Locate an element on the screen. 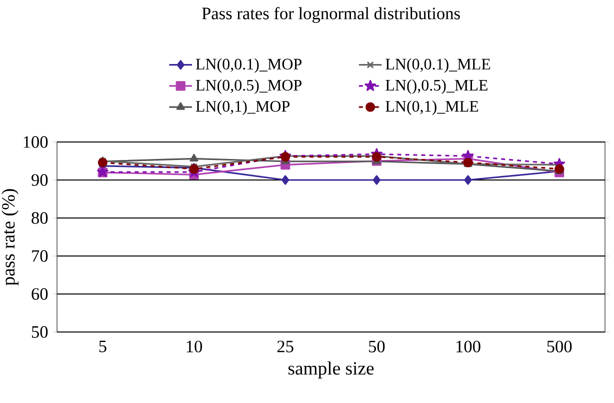  legend-label: LN(0,0.5)_MOP is located at coordinates (249, 86).